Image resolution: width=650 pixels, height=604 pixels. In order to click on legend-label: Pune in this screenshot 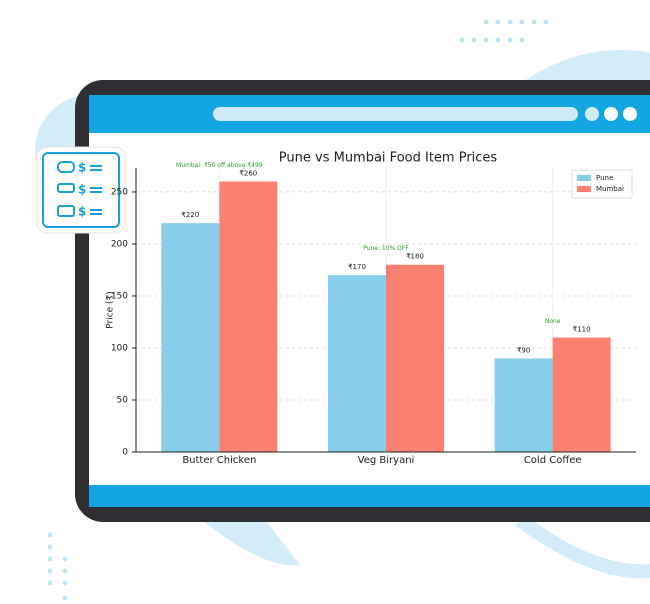, I will do `click(604, 178)`.